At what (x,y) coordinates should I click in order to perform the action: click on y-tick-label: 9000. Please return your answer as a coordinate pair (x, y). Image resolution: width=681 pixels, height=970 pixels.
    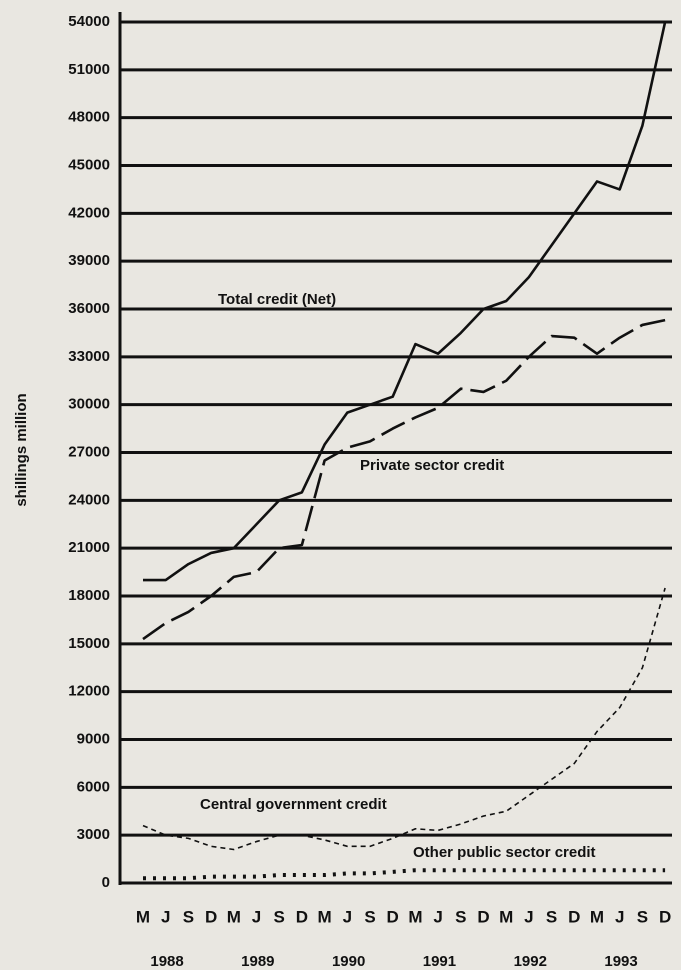
    Looking at the image, I should click on (93, 738).